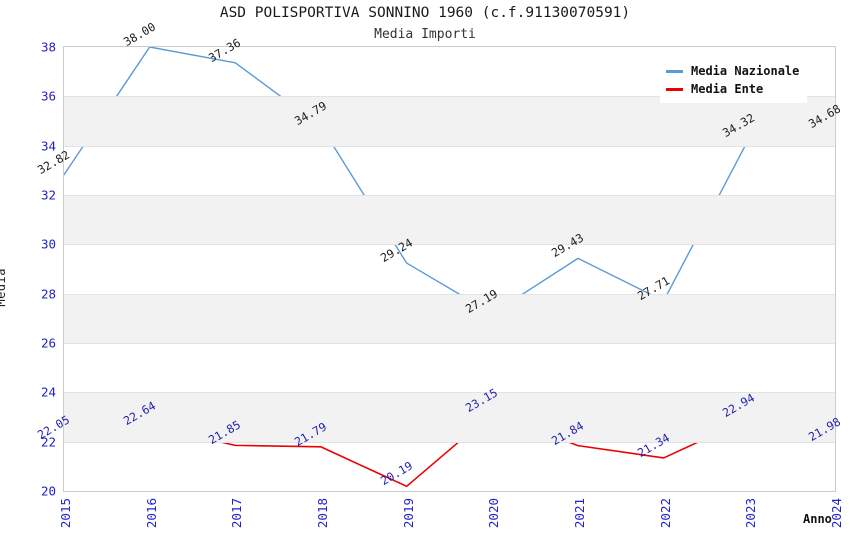  Describe the element at coordinates (4, 287) in the screenshot. I see `y-axis-label: Media` at that location.